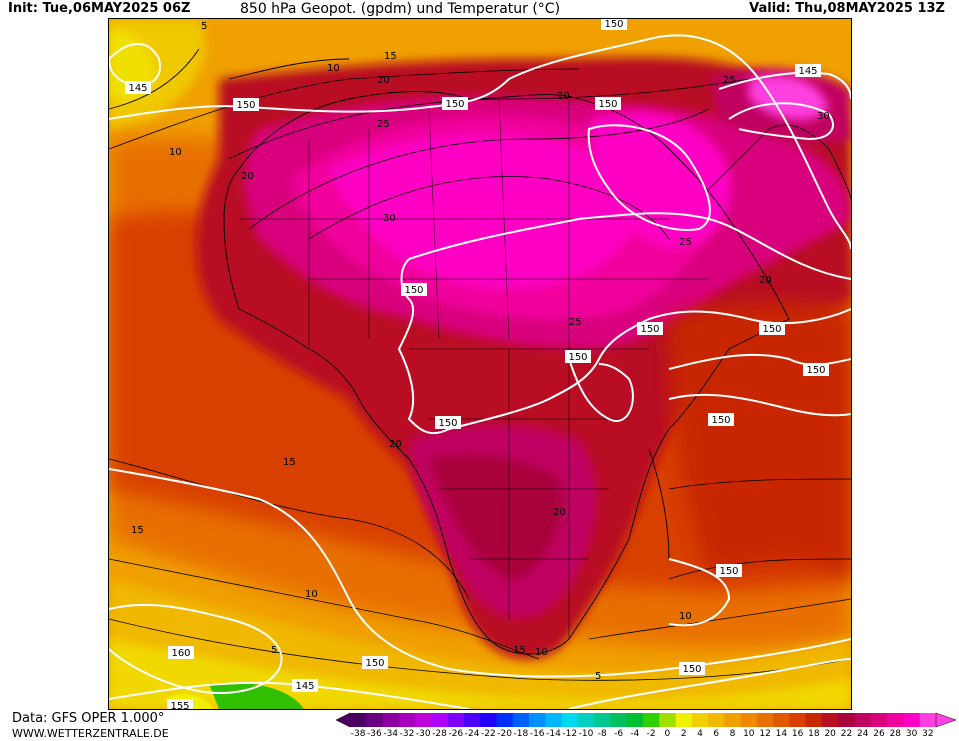  What do you see at coordinates (88, 718) in the screenshot?
I see `data-source: Data: GFS OPER 1.000°` at bounding box center [88, 718].